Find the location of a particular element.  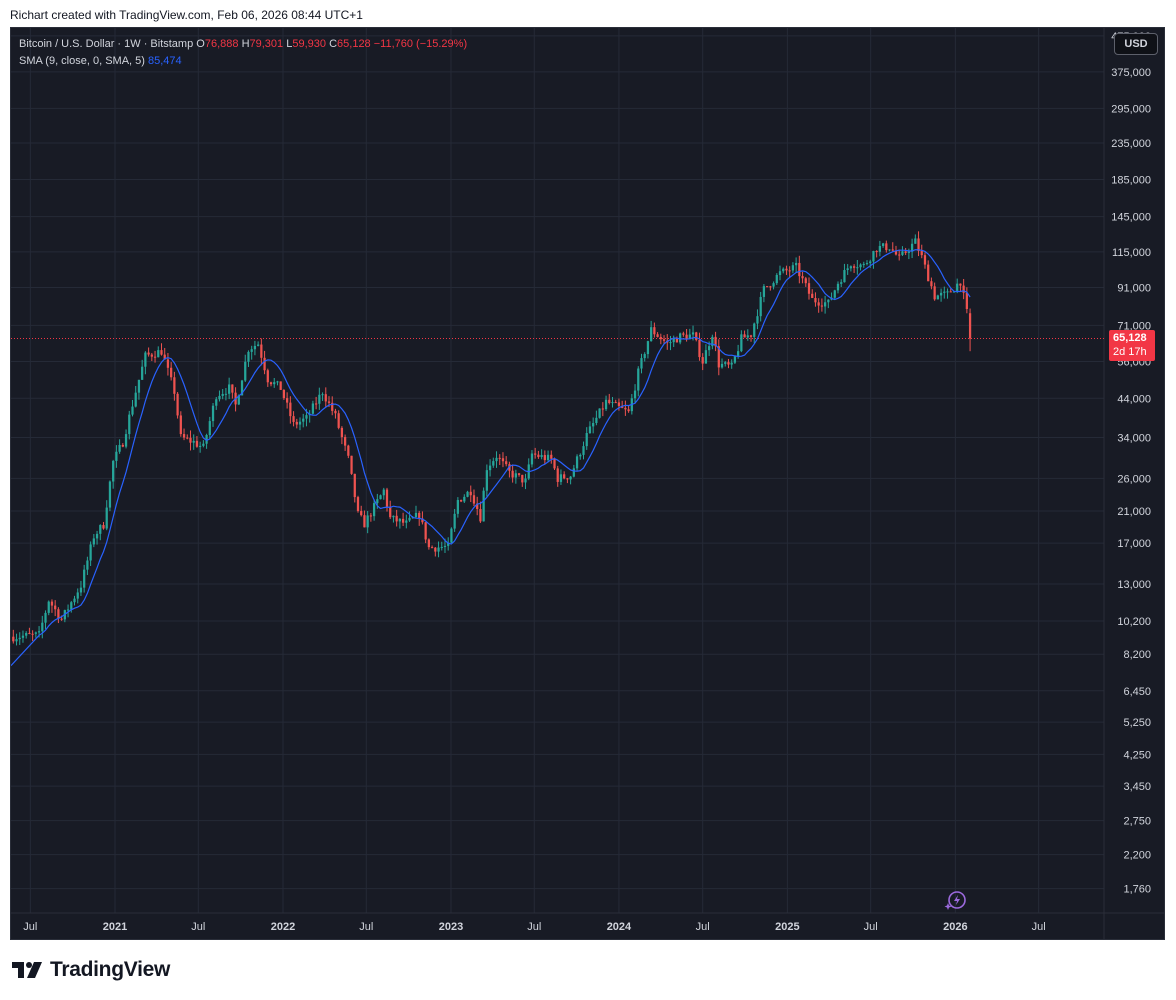

currency-button: USD is located at coordinates (1136, 44).